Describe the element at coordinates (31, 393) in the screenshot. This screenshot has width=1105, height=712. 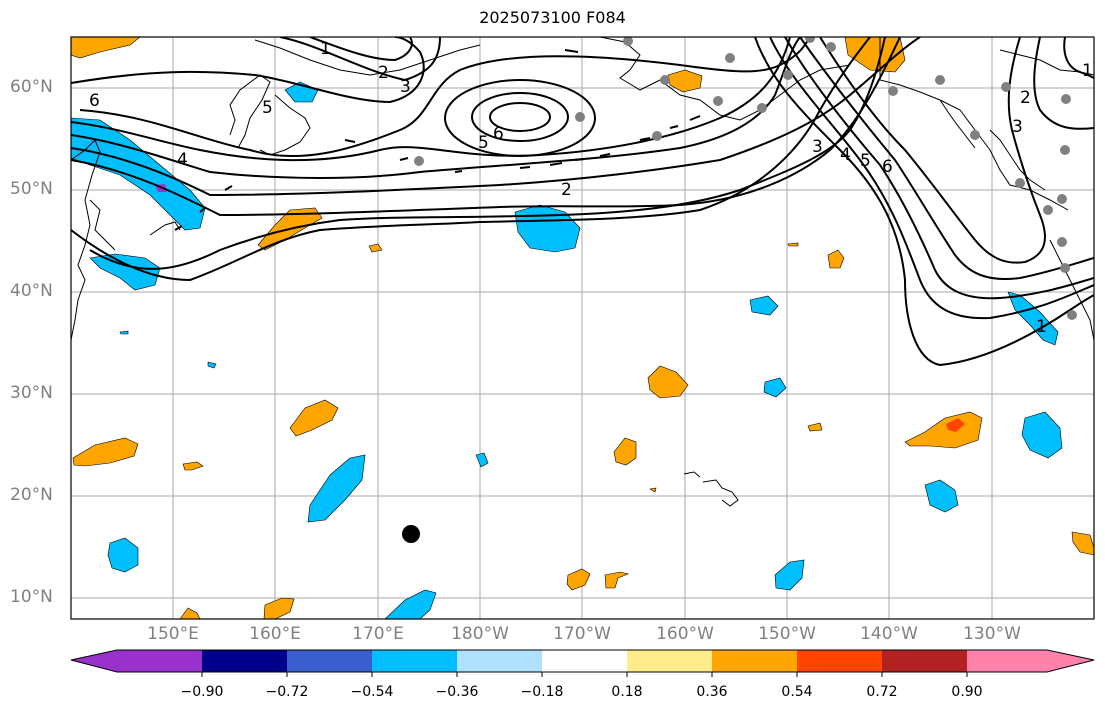
I see `lat-label: 30°N` at that location.